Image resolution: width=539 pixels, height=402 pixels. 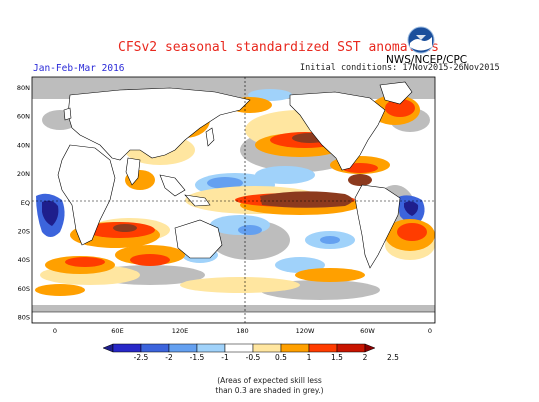 What do you see at coordinates (79, 68) in the screenshot?
I see `season-label: Jan-Feb-Mar 2016` at bounding box center [79, 68].